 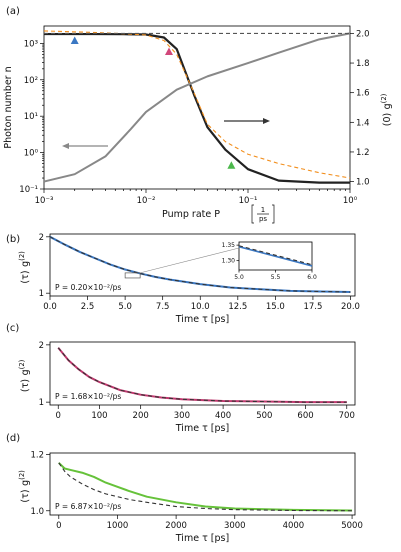 What do you see at coordinates (363, 34) in the screenshot?
I see `panel-a-rtick-label: 2.0` at bounding box center [363, 34].